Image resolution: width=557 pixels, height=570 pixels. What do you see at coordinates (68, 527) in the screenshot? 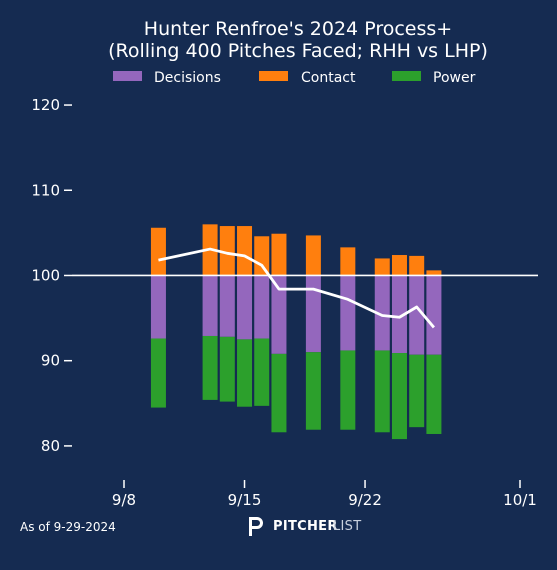
I see `as-of-date: As of 9-29-2024` at bounding box center [68, 527].